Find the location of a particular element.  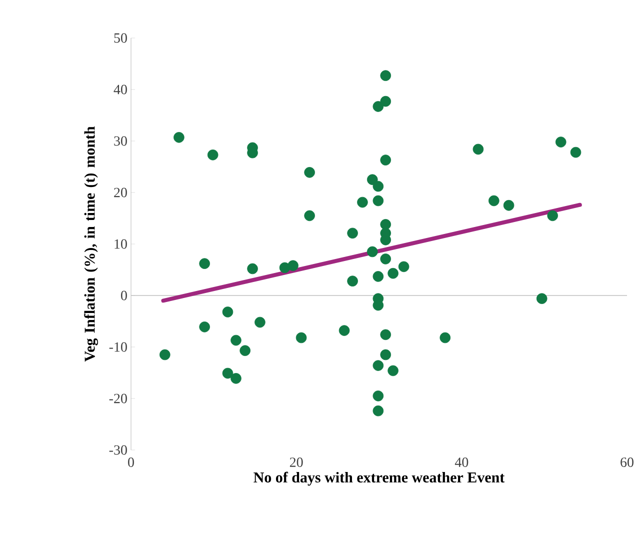

y-tick-label: 10 is located at coordinates (120, 244).